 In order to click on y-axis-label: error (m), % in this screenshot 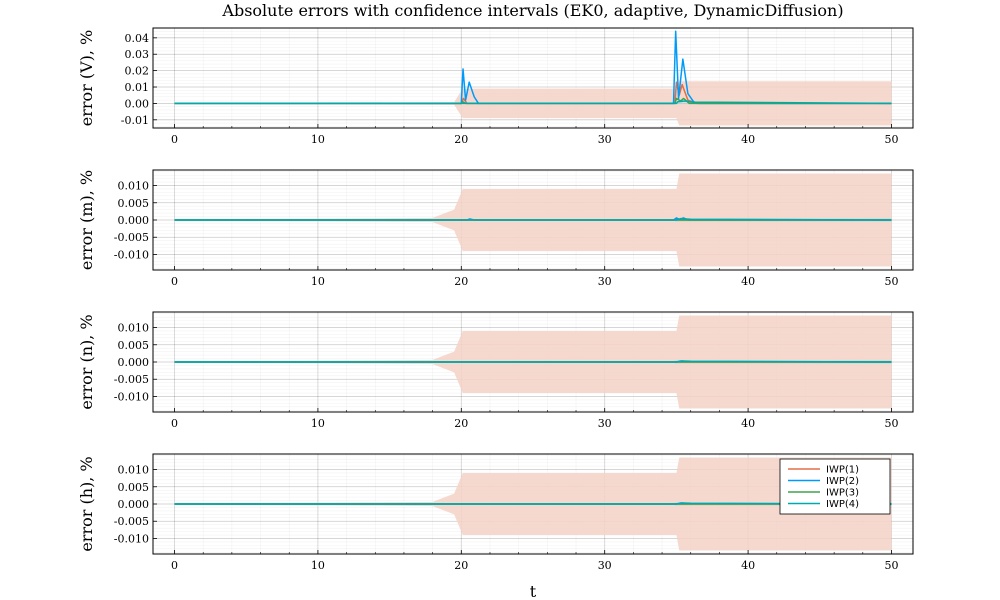, I will do `click(86, 220)`.